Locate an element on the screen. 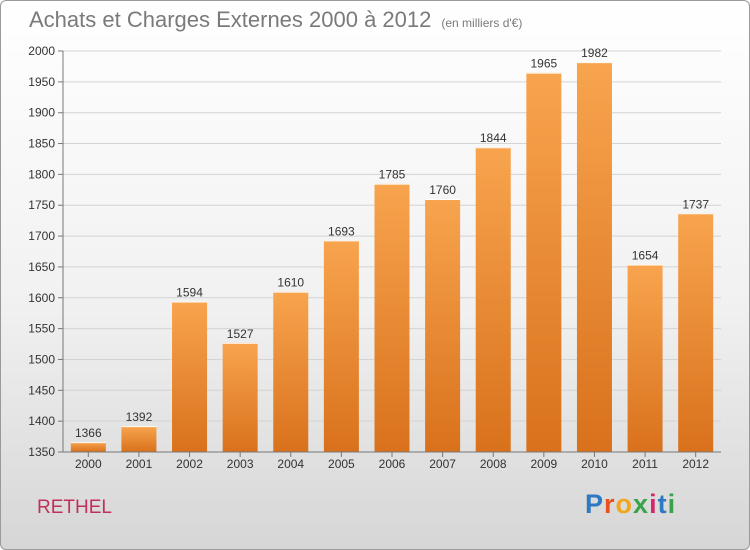 The height and width of the screenshot is (550, 750). y-tick-label: 1500 is located at coordinates (41, 359).